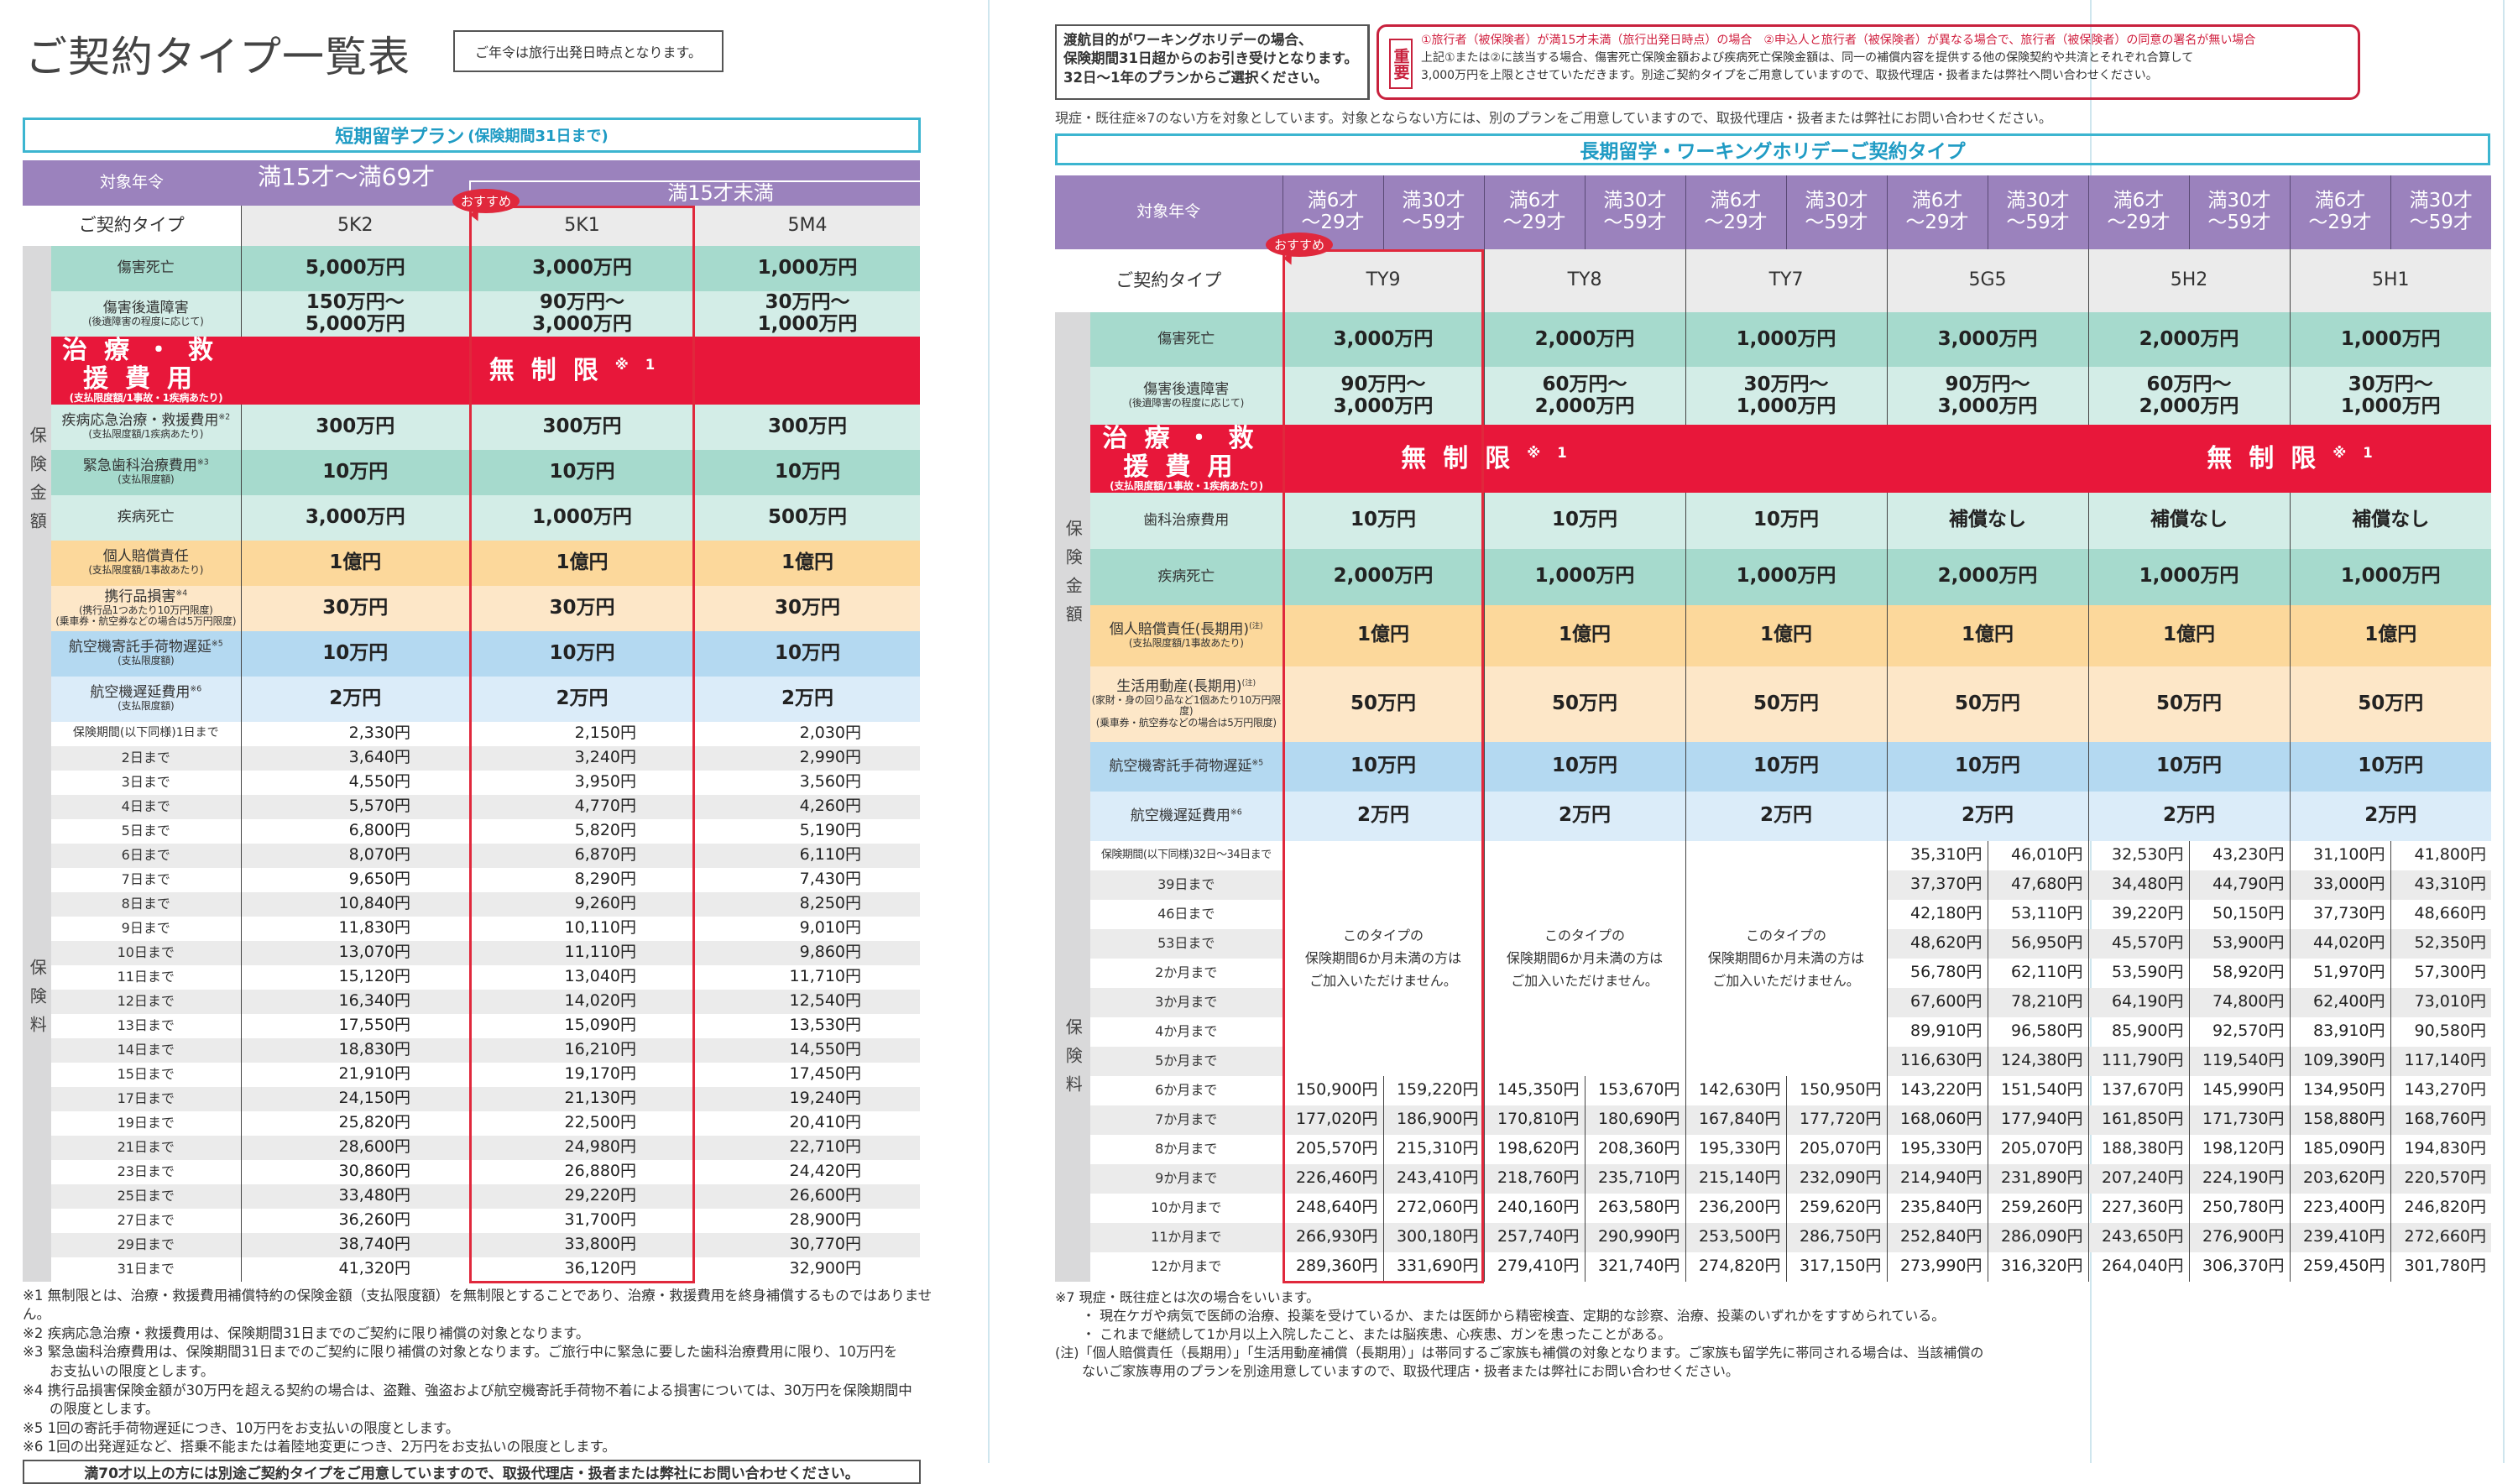 Image resolution: width=2518 pixels, height=1484 pixels. I want to click on contract-type-5M4: 5M4, so click(808, 226).